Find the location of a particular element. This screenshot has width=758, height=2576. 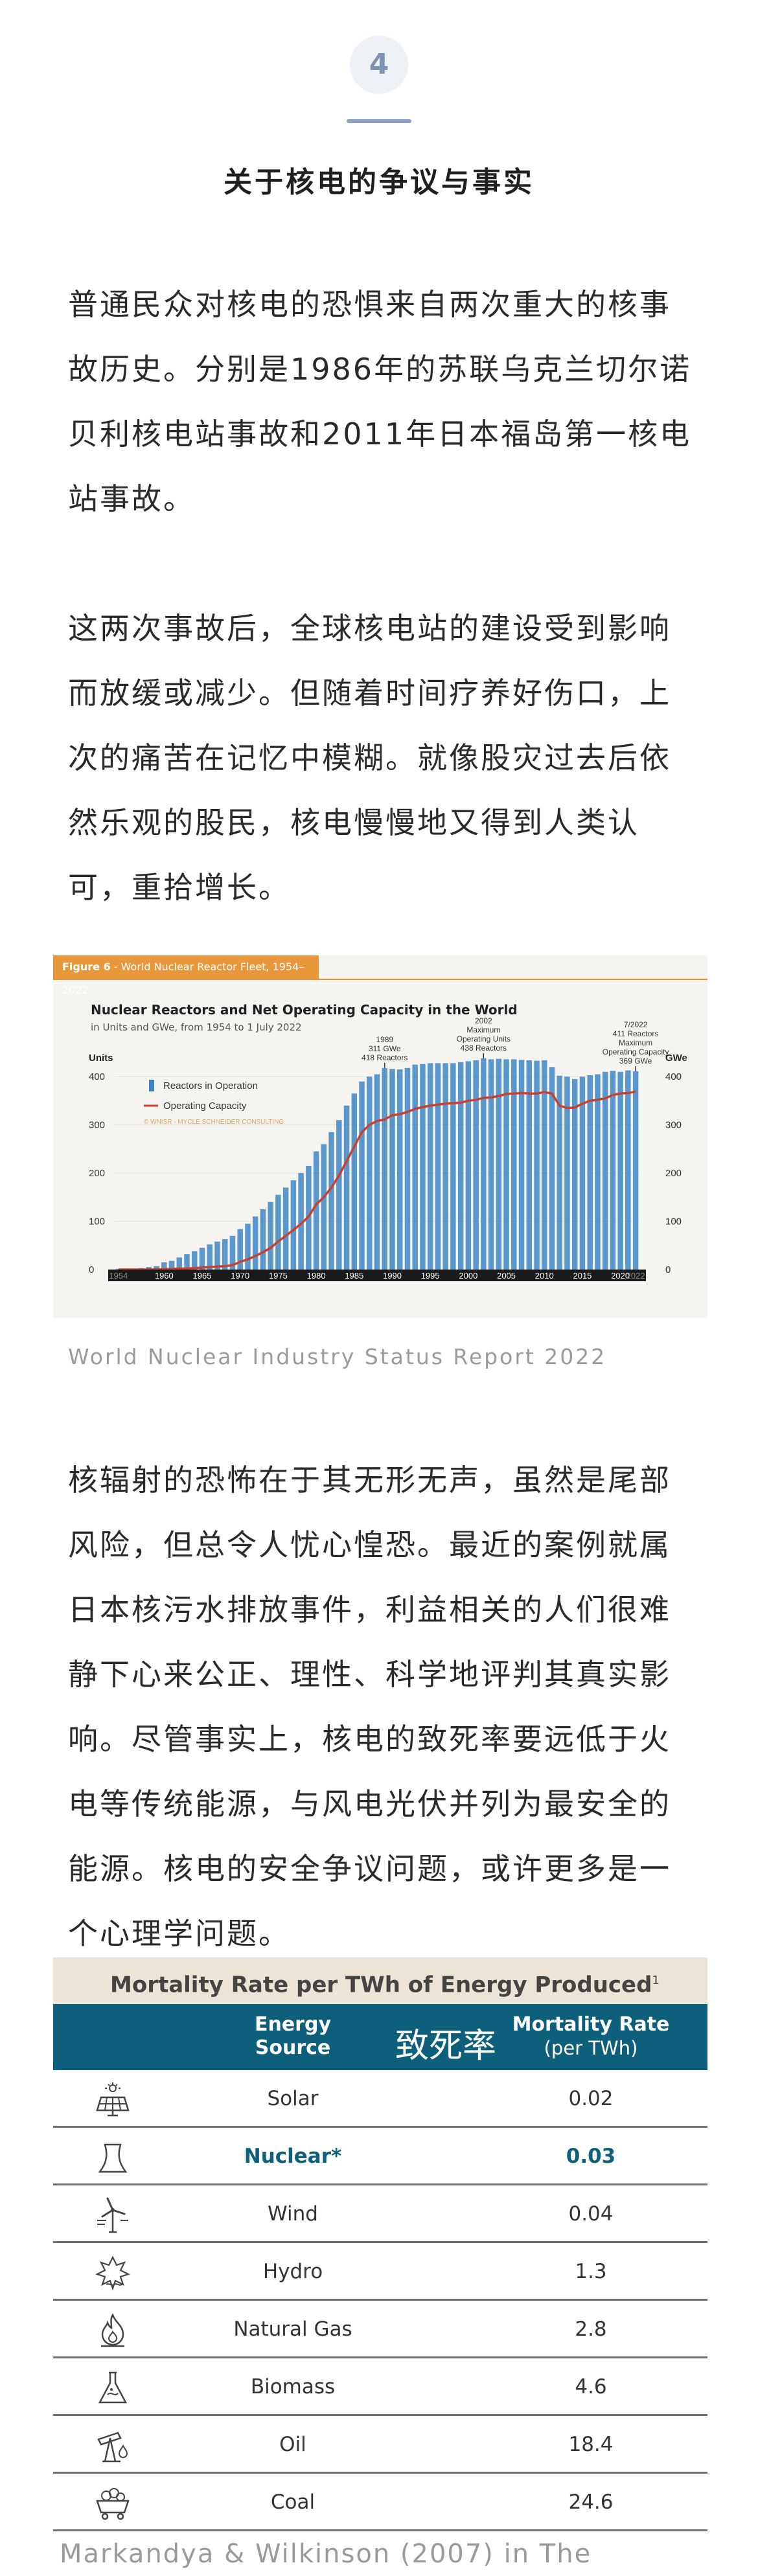

coal-cart-icon is located at coordinates (113, 2503).